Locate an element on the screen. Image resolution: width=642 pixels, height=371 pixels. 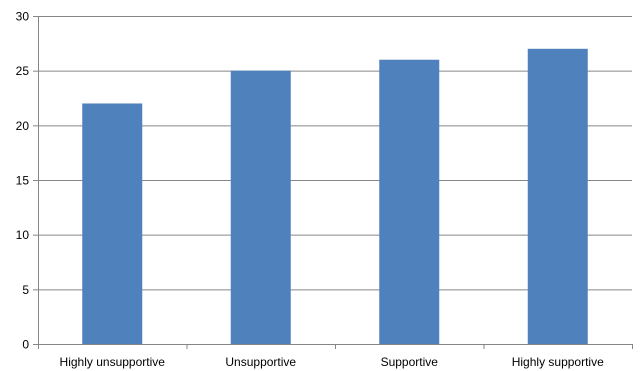
y-tick-label: 10 is located at coordinates (23, 235).